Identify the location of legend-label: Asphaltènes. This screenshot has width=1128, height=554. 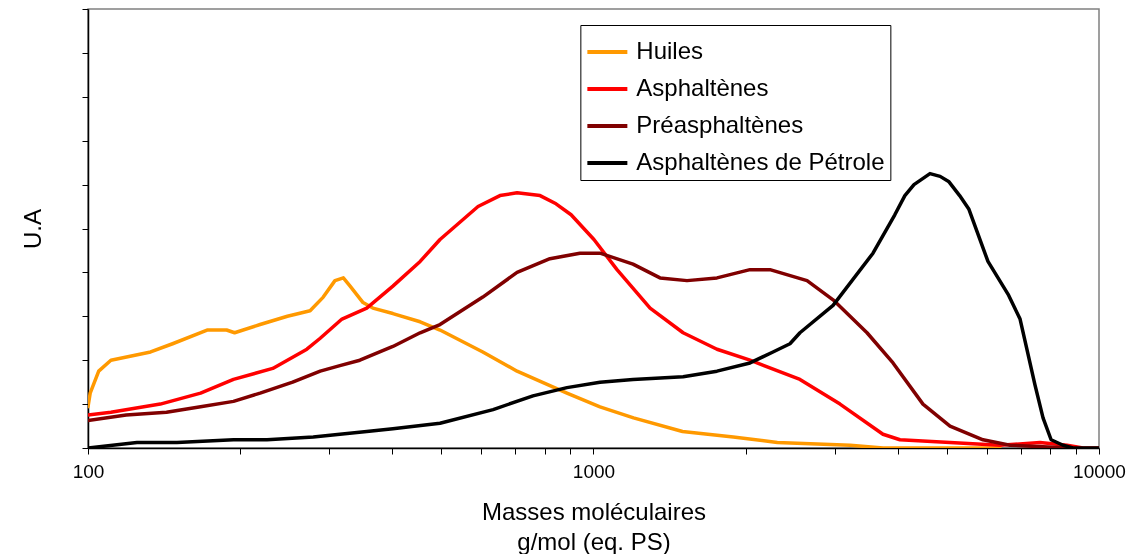
(702, 87).